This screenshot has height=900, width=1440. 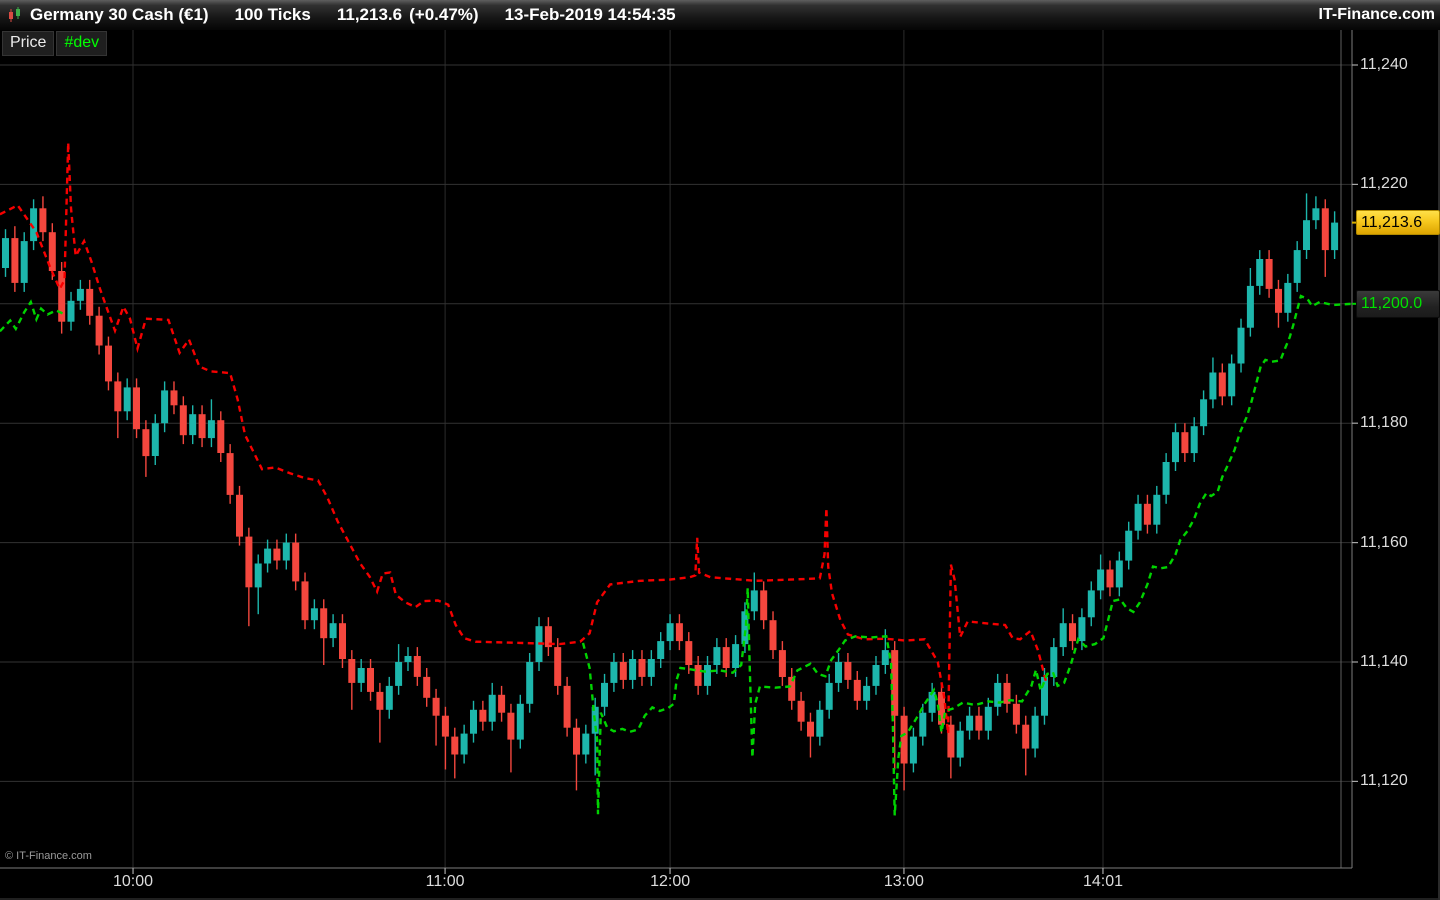 What do you see at coordinates (1103, 881) in the screenshot?
I see `time-axis-label: 14:01` at bounding box center [1103, 881].